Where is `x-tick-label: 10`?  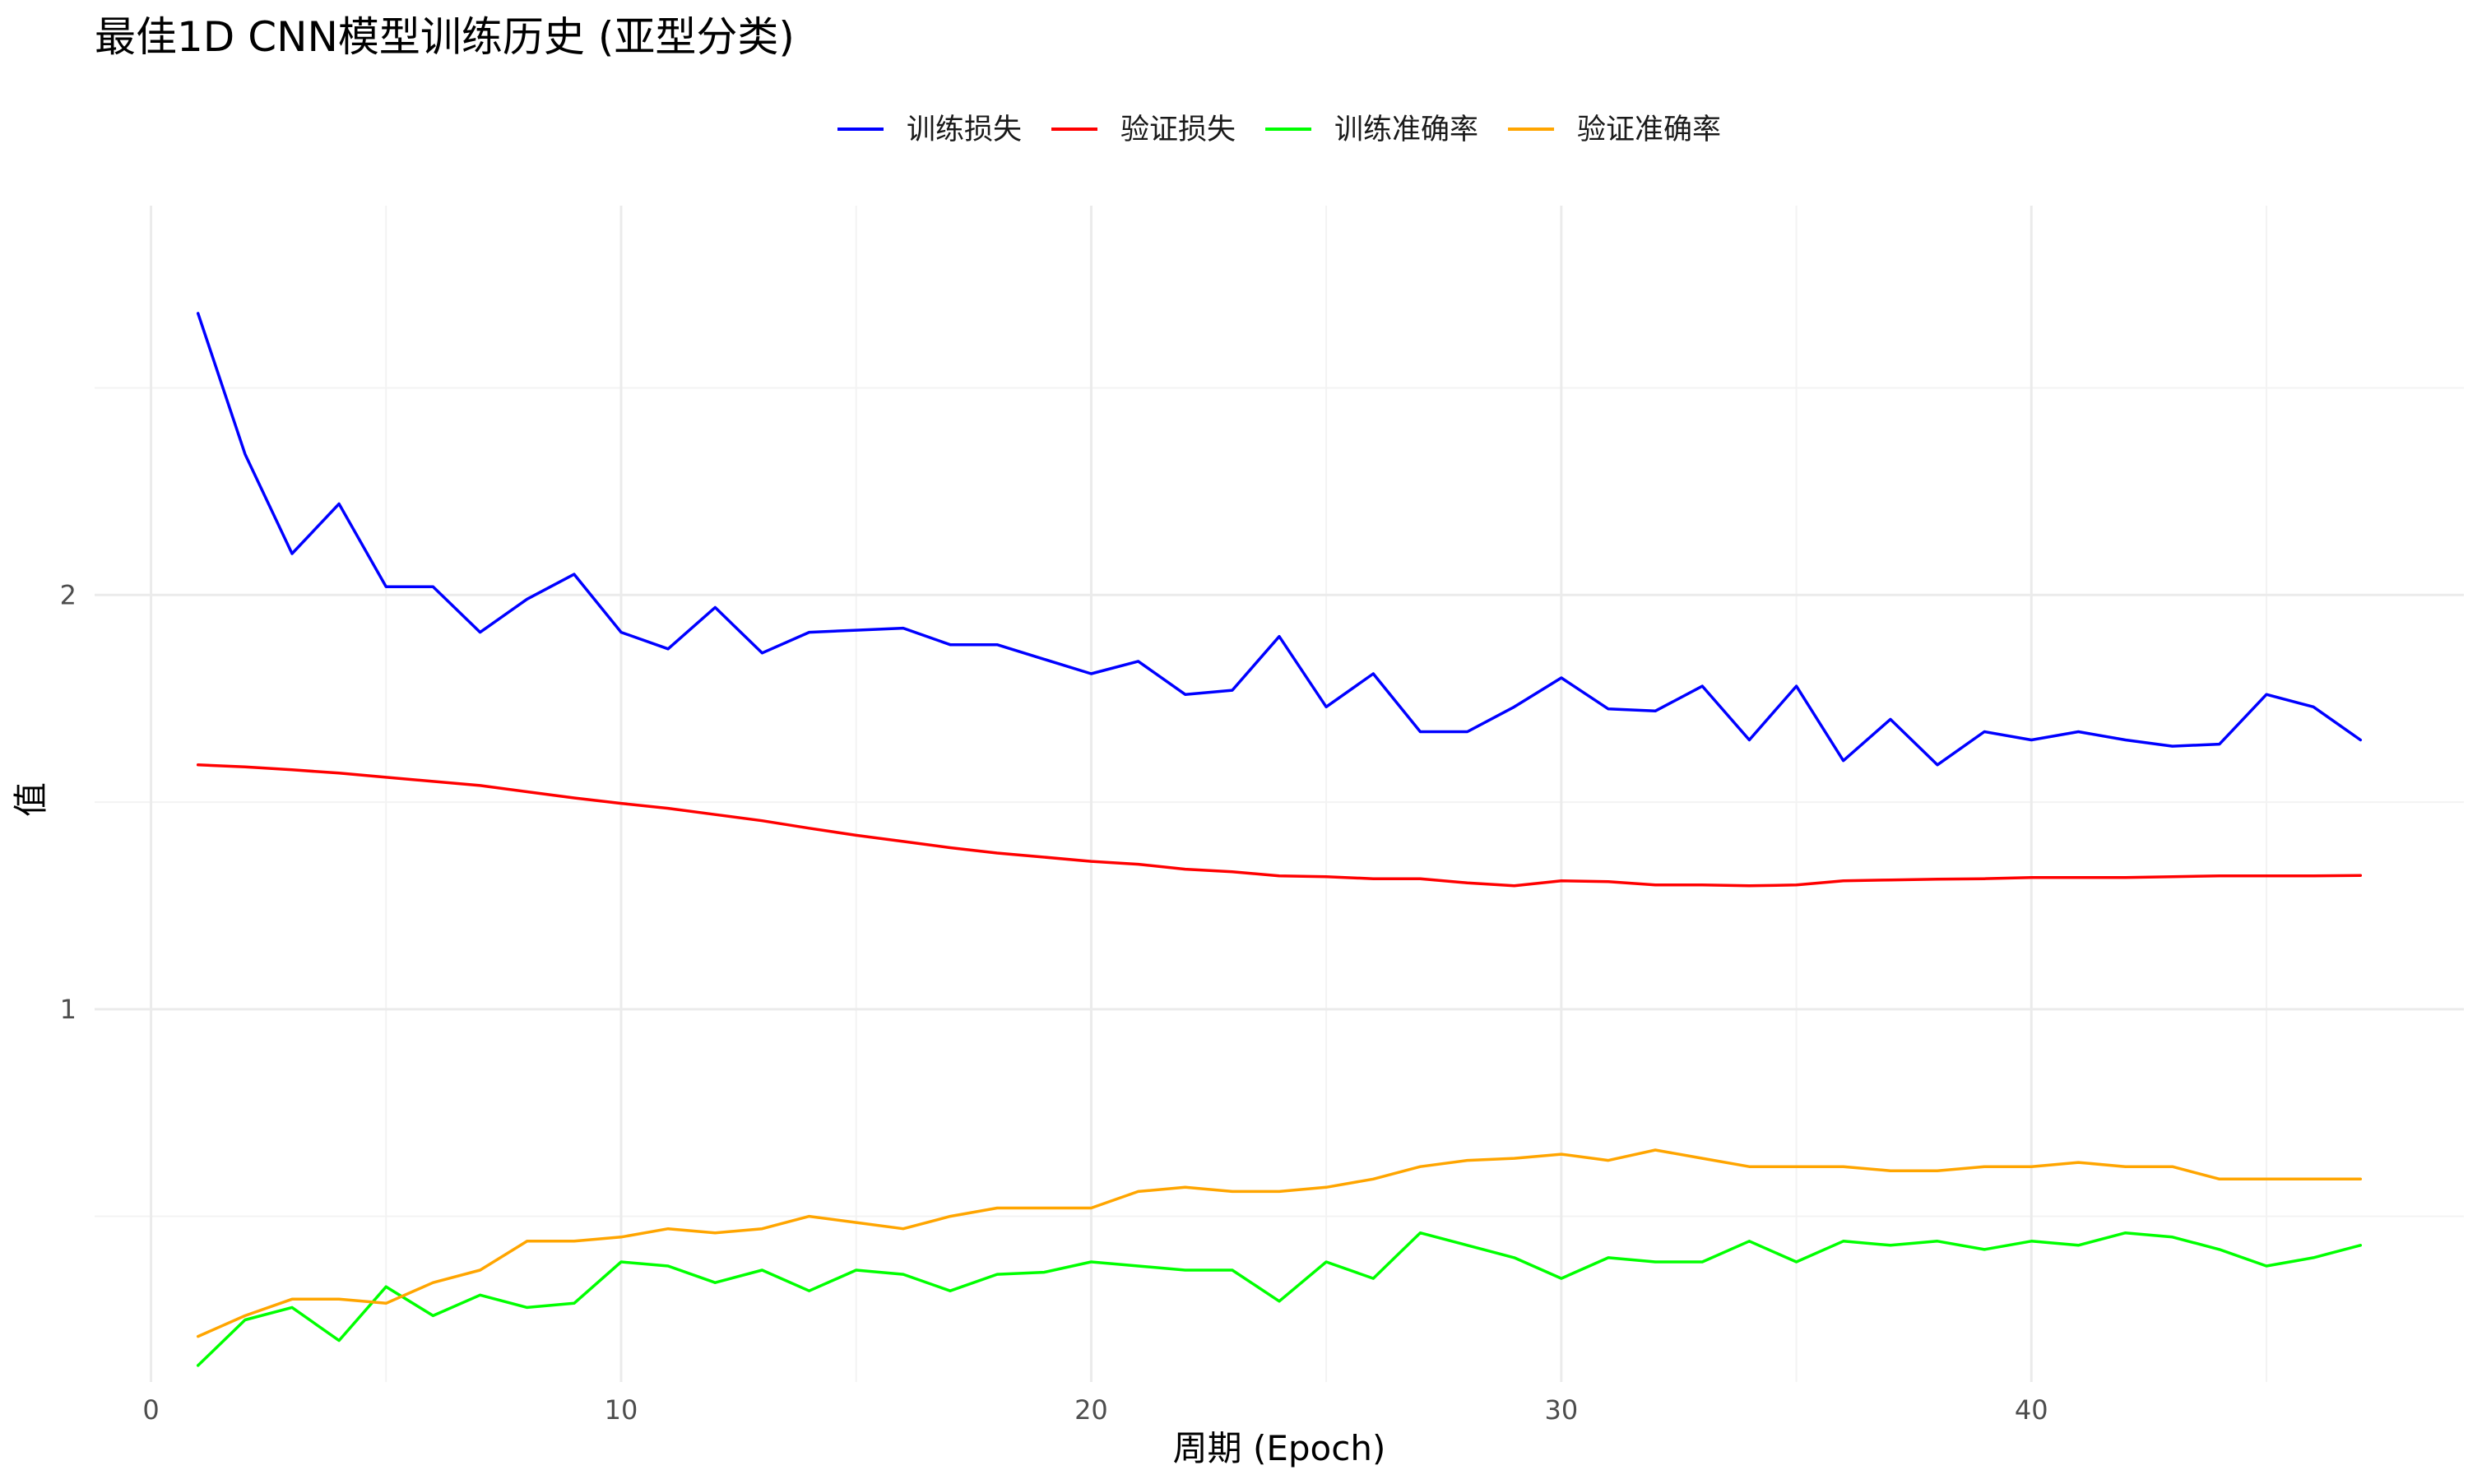 x-tick-label: 10 is located at coordinates (621, 1410).